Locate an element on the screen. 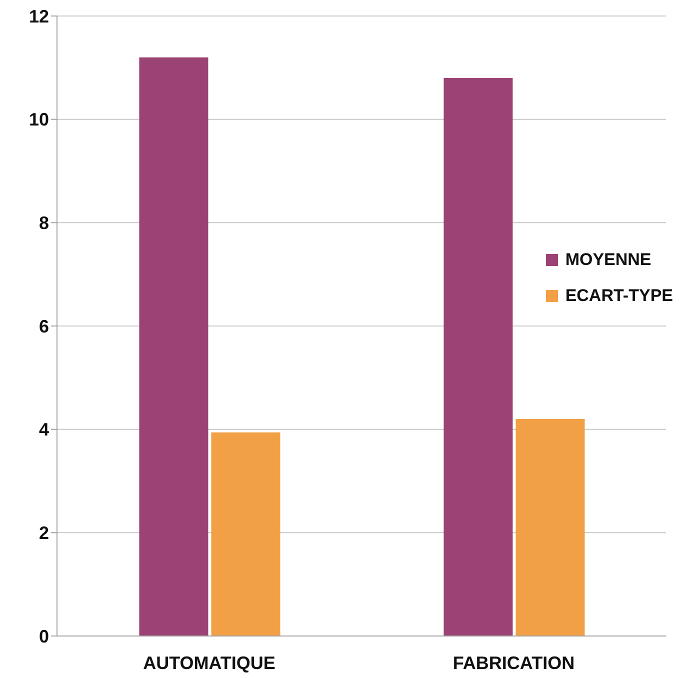 The height and width of the screenshot is (678, 683). y-tick-label: 8 is located at coordinates (43, 223).